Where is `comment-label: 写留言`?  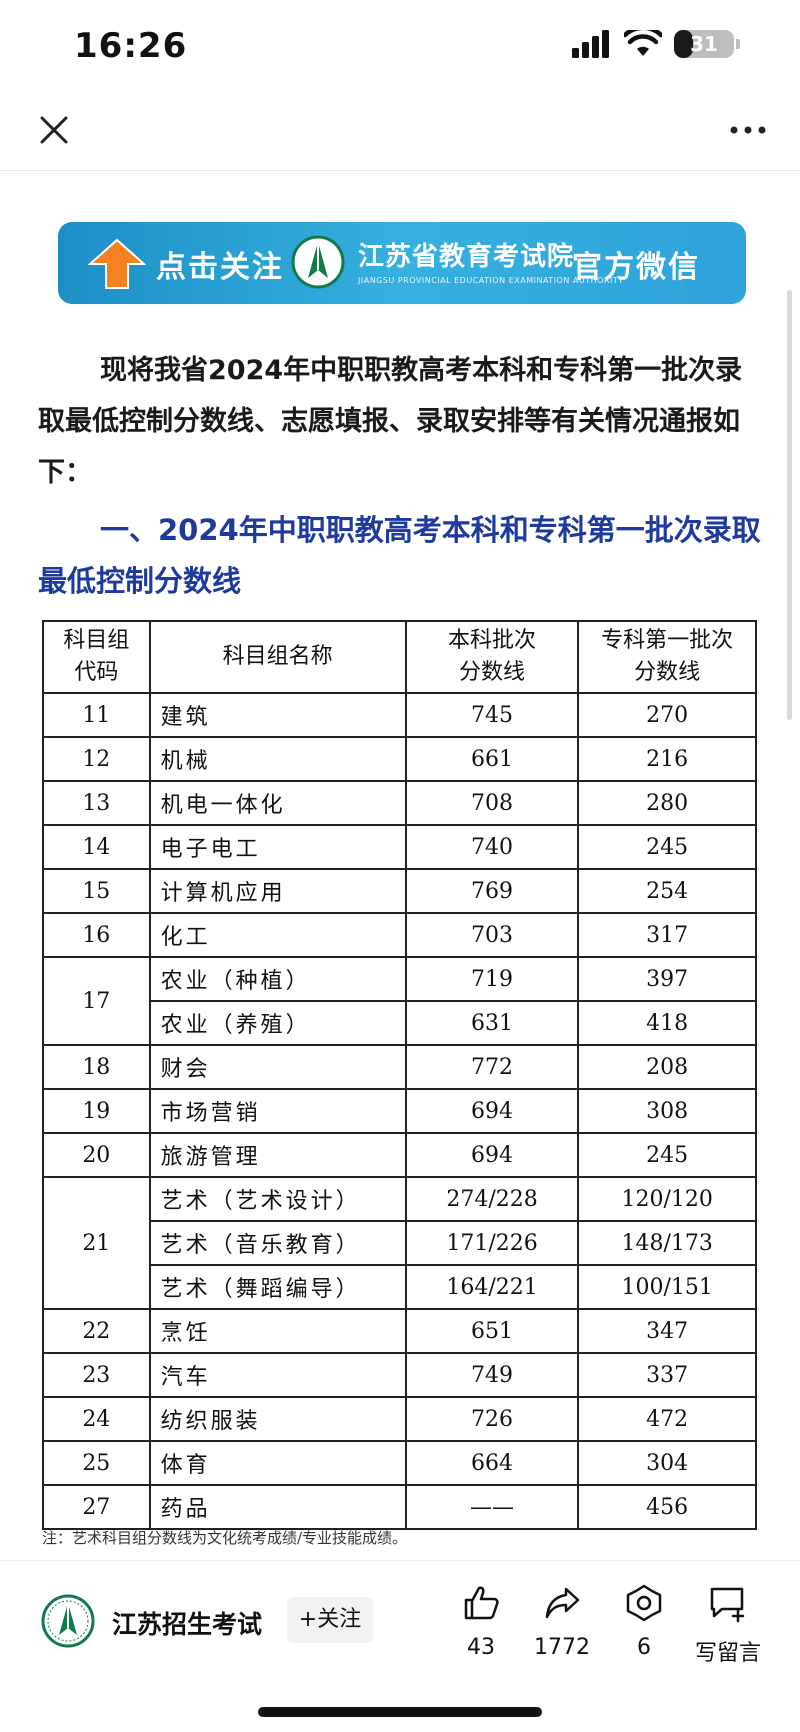 comment-label: 写留言 is located at coordinates (727, 1653).